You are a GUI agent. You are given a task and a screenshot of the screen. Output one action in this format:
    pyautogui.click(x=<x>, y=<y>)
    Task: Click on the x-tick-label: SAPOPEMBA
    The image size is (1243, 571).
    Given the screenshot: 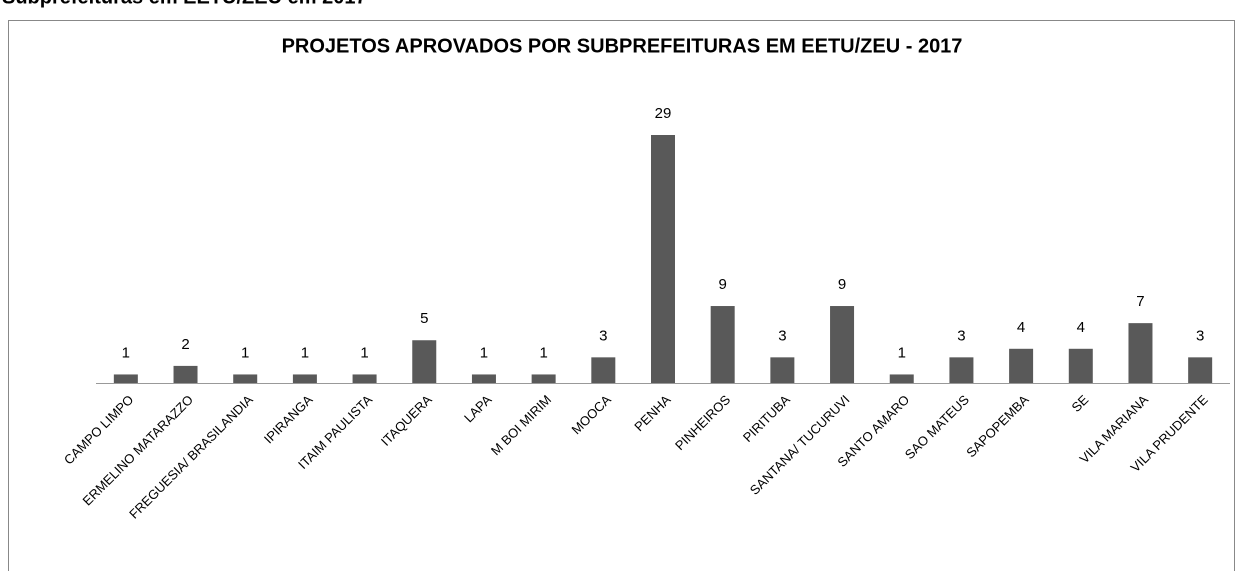 What is the action you would take?
    pyautogui.click(x=997, y=426)
    